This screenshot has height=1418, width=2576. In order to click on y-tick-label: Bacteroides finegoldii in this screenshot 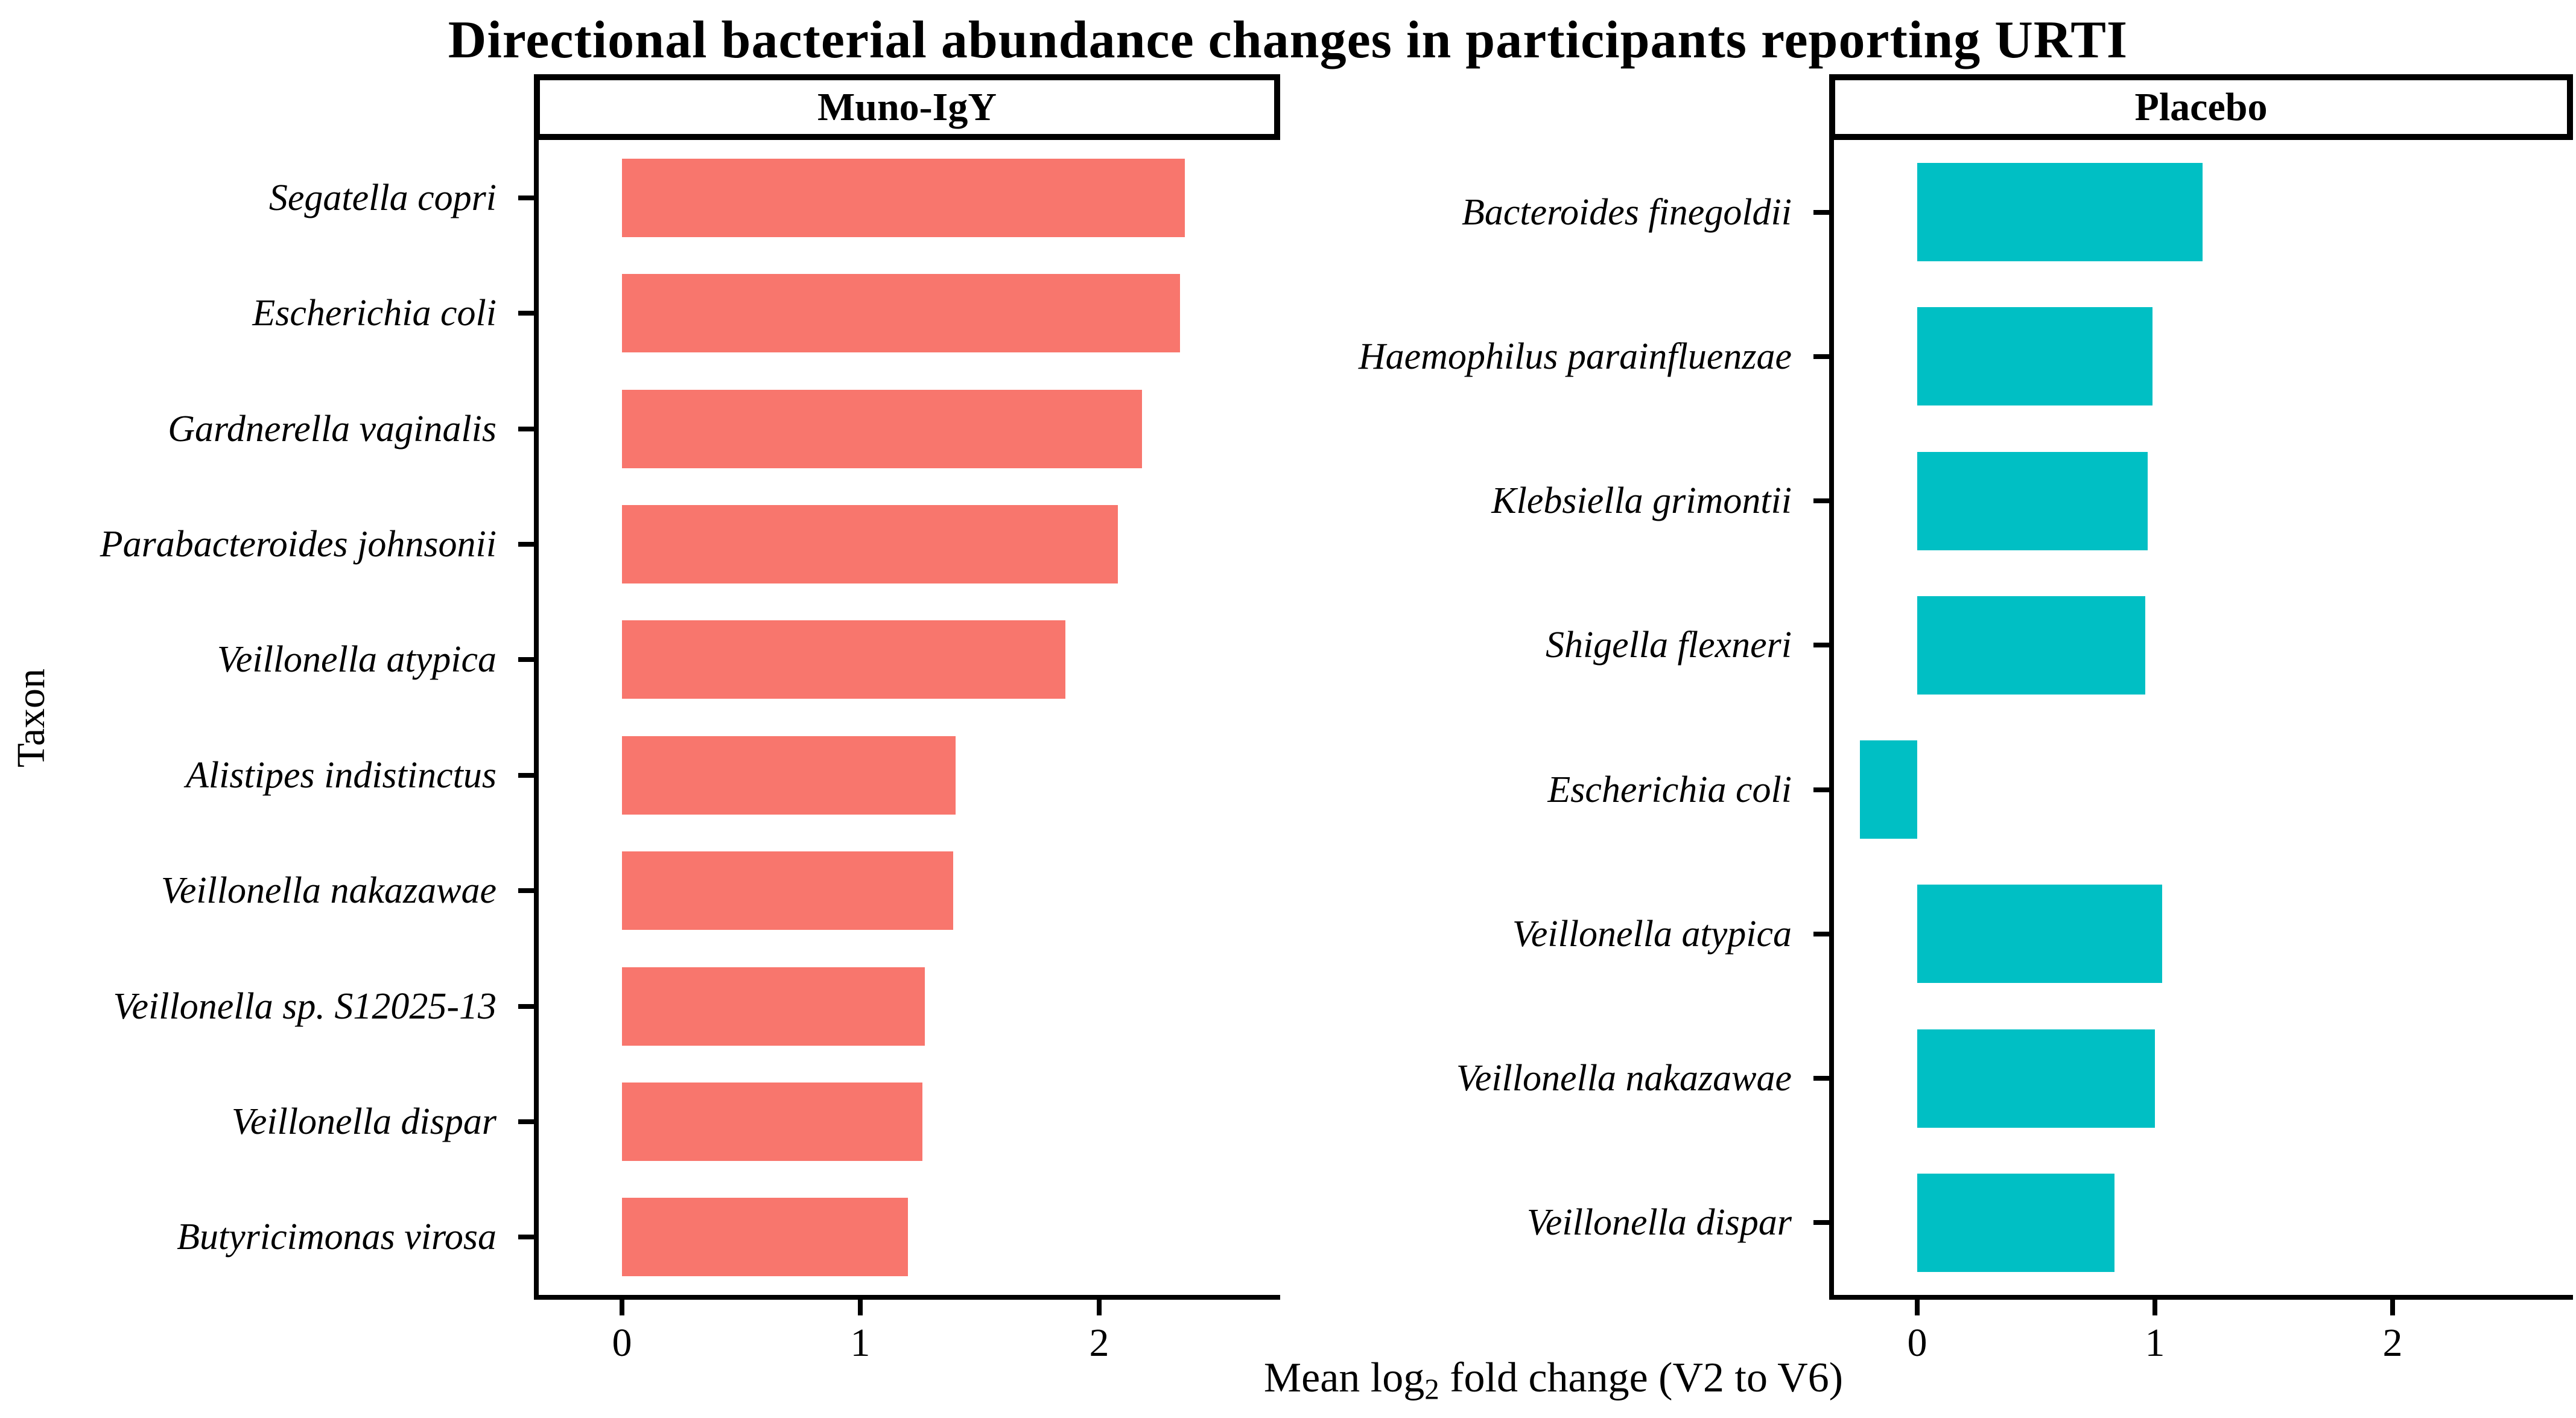, I will do `click(1627, 213)`.